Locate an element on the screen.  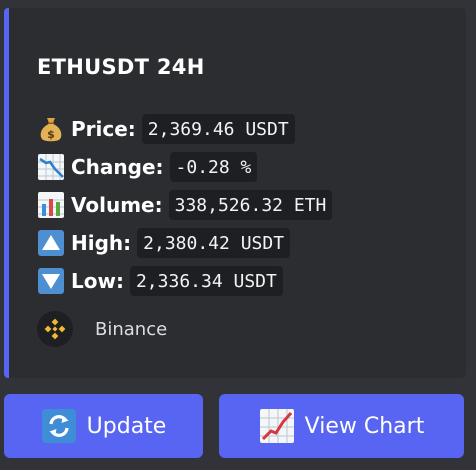
source-footer: Binance is located at coordinates (102, 329).